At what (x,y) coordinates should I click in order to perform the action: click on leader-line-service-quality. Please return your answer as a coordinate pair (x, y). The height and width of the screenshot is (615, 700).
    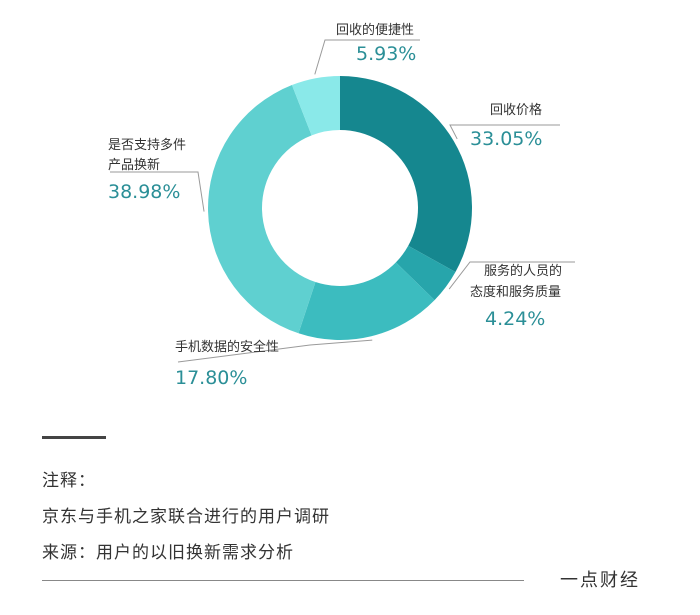
    Looking at the image, I should click on (511, 275).